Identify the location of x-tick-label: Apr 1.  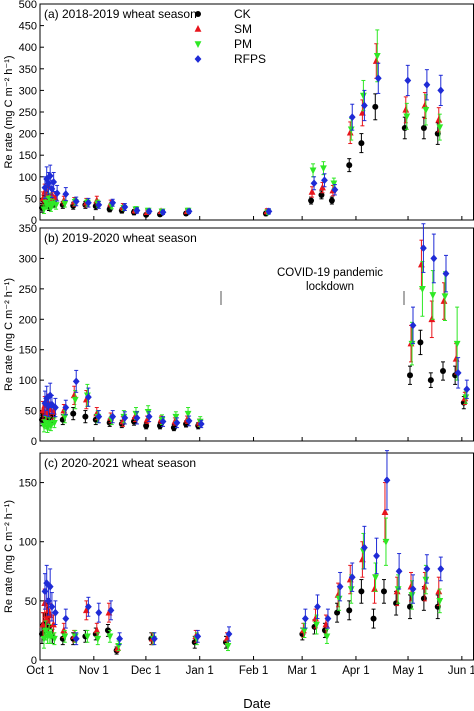
(356, 671).